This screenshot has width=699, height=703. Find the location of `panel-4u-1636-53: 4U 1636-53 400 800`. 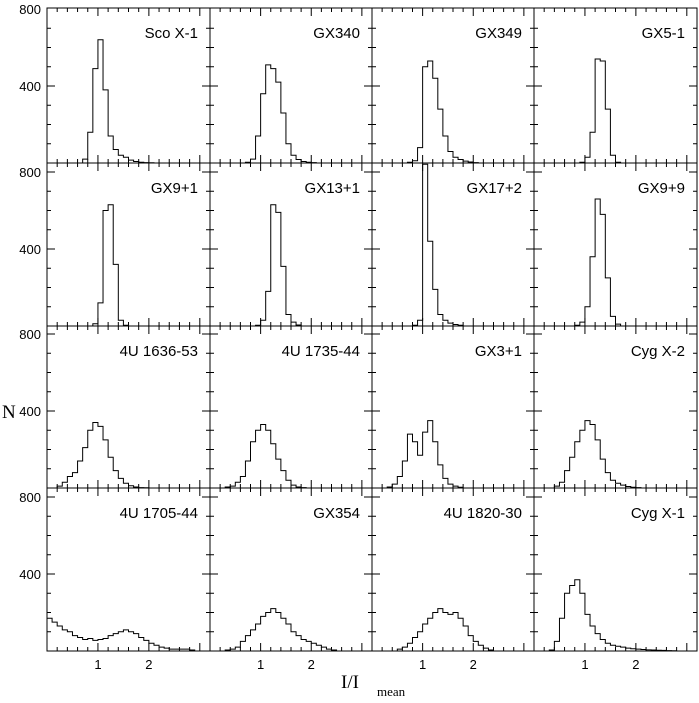

panel-4u-1636-53: 4U 1636-53 400 800 is located at coordinates (115, 407).